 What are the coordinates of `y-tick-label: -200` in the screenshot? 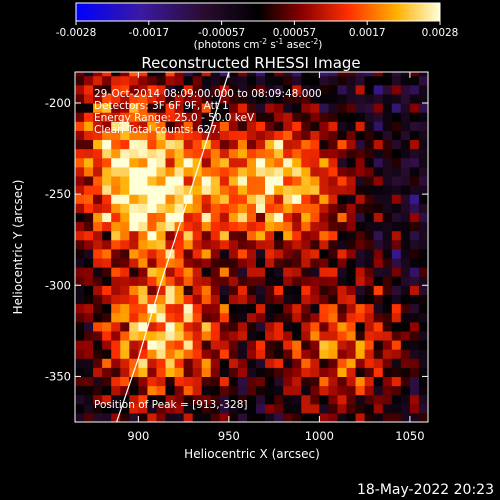 It's located at (58, 103).